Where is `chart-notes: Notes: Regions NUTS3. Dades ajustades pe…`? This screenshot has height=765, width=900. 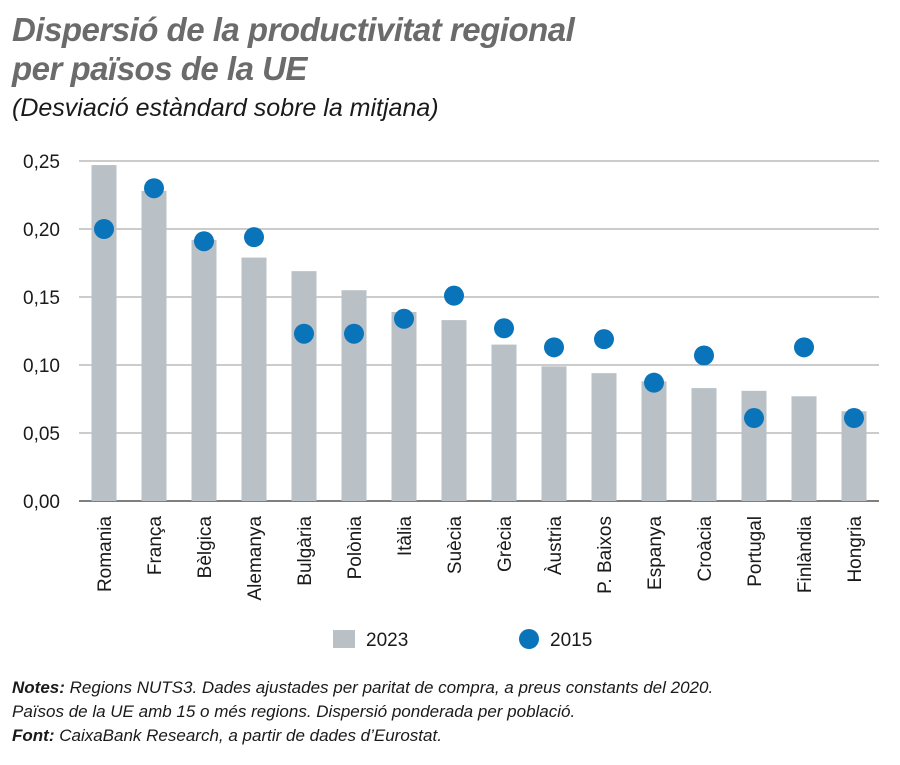 chart-notes: Notes: Regions NUTS3. Dades ajustades pe… is located at coordinates (452, 712).